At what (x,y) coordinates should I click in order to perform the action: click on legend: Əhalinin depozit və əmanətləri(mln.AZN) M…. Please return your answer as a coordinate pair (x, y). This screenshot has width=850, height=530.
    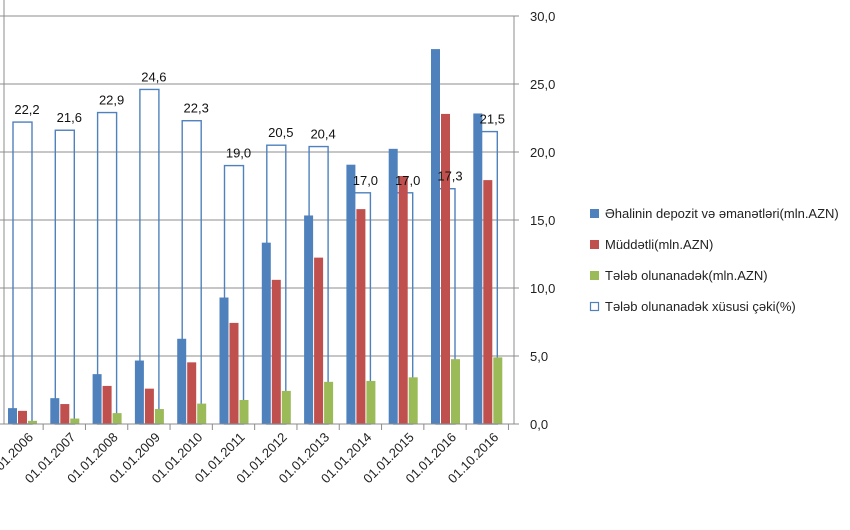
    Looking at the image, I should click on (714, 260).